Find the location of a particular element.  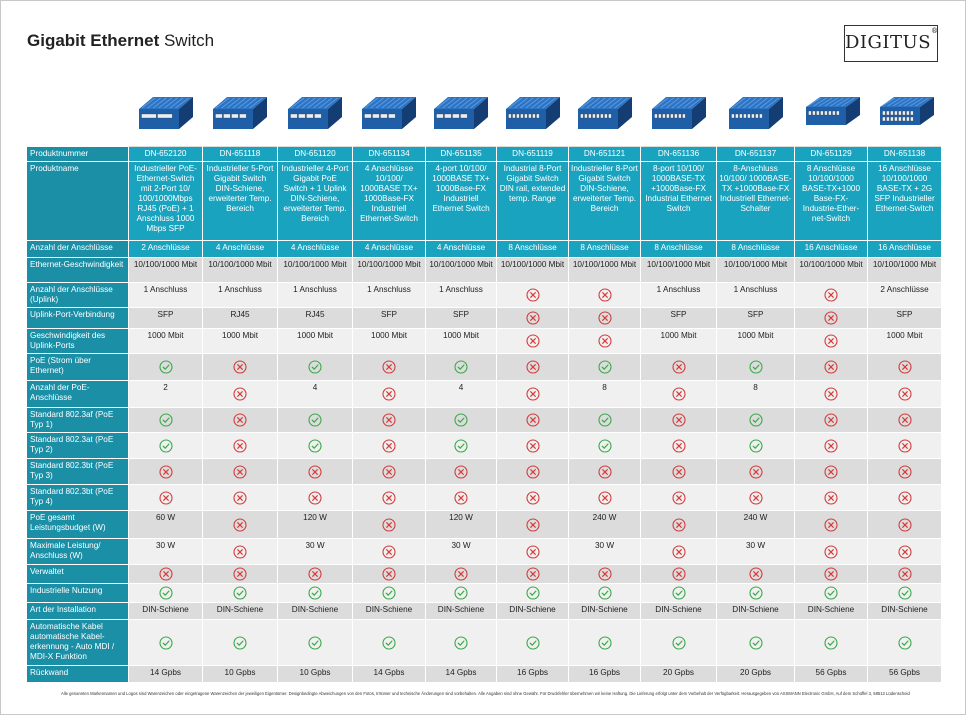

table-cell: 30 W is located at coordinates (314, 552).